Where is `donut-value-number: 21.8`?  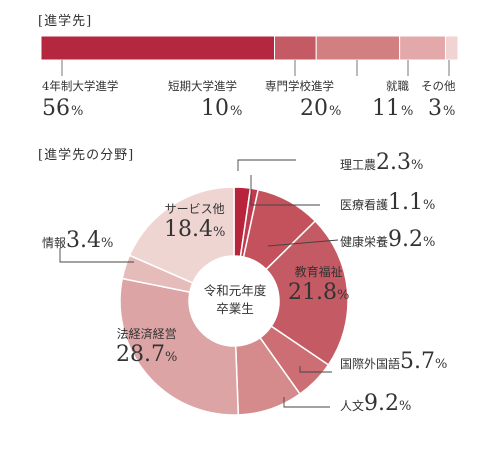 donut-value-number: 21.8 is located at coordinates (312, 292).